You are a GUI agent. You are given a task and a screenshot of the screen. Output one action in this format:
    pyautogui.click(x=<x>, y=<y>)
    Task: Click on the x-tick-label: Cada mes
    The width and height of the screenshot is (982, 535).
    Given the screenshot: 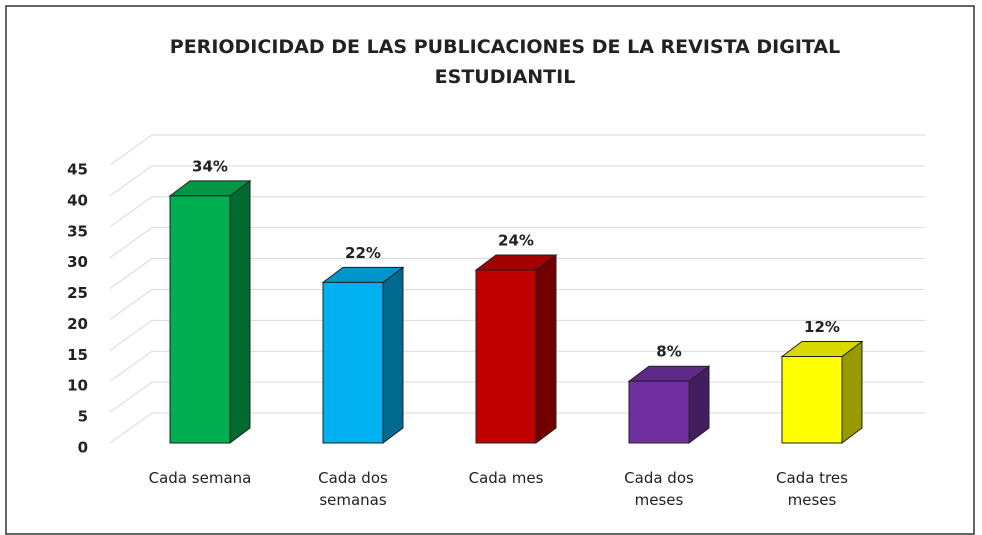 What is the action you would take?
    pyautogui.click(x=506, y=478)
    